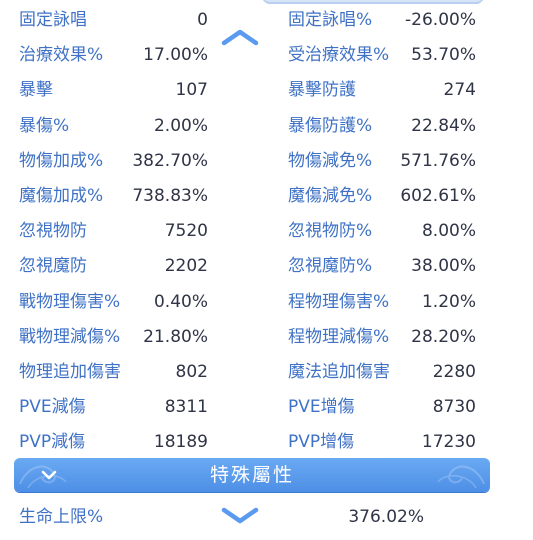 Image resolution: width=533 pixels, height=540 pixels. I want to click on stat-row: 暴傷% 2.00% 暴傷防護% 22.84%, so click(266, 126).